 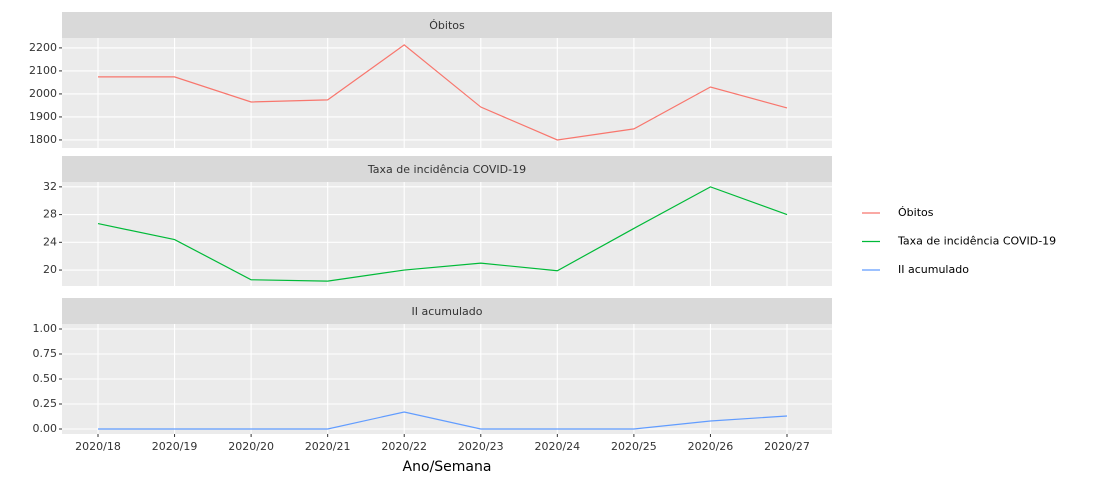 I want to click on x-tick-label: 2020/22, so click(x=404, y=446).